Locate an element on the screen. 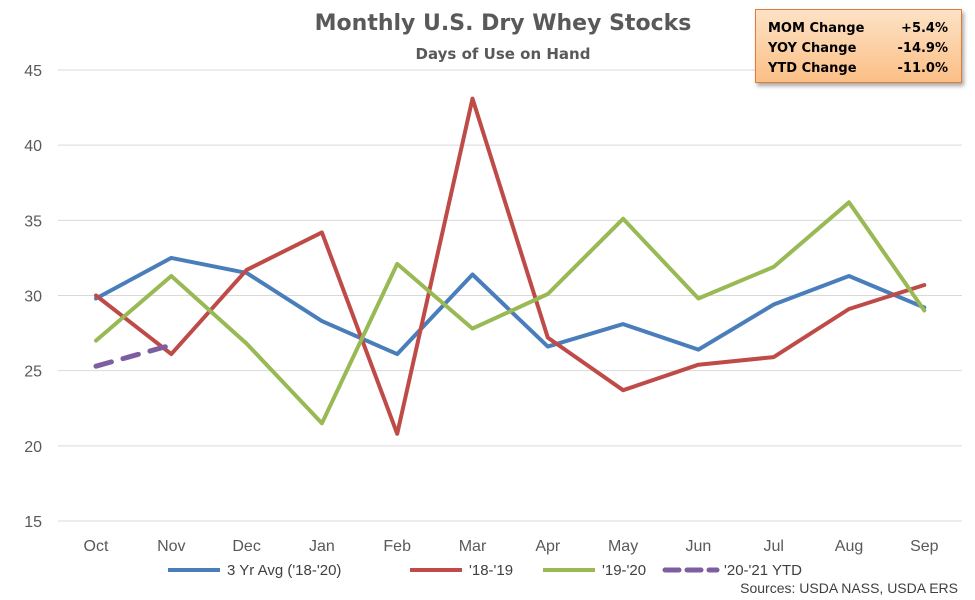 The image size is (975, 600). stat-value: -11.0% is located at coordinates (923, 68).